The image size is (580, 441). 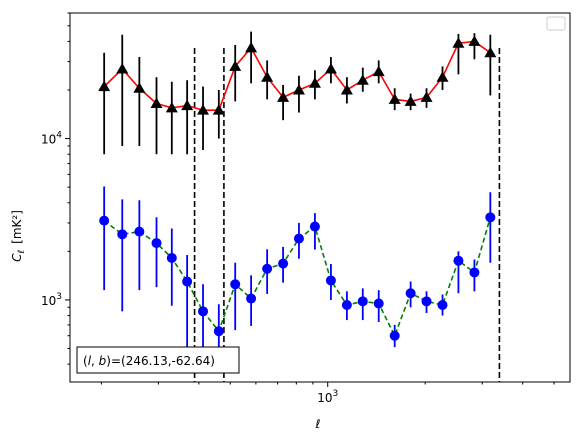 I want to click on y-label-sub: ℓ, so click(x=22, y=252).